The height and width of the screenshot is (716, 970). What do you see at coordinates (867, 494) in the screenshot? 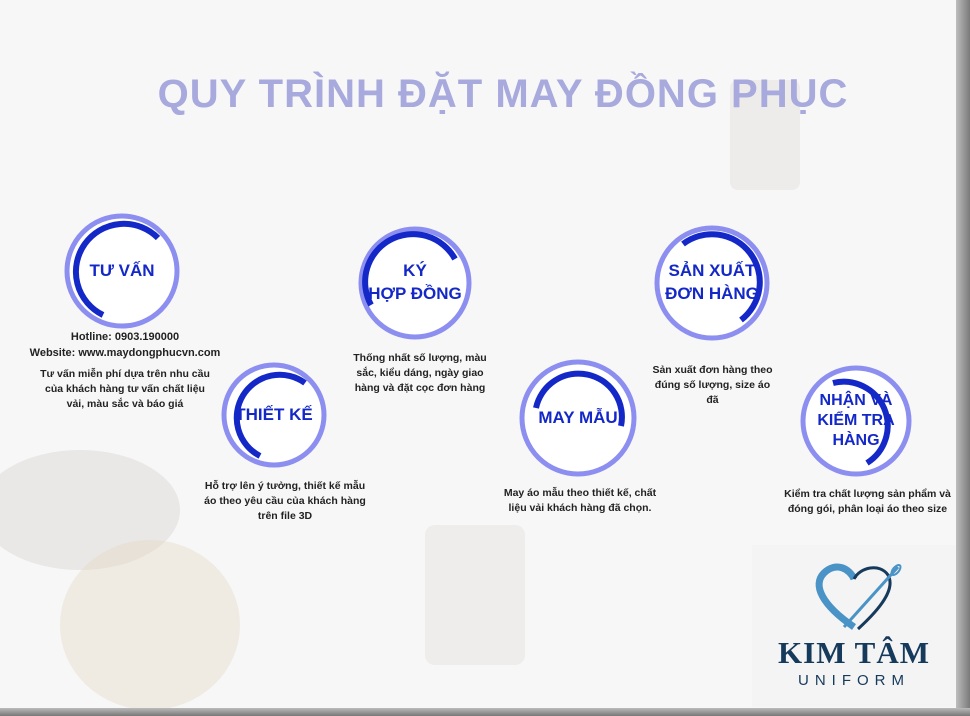
I see `desc-line: Kiểm tra chất lượng sản phẩm và` at bounding box center [867, 494].